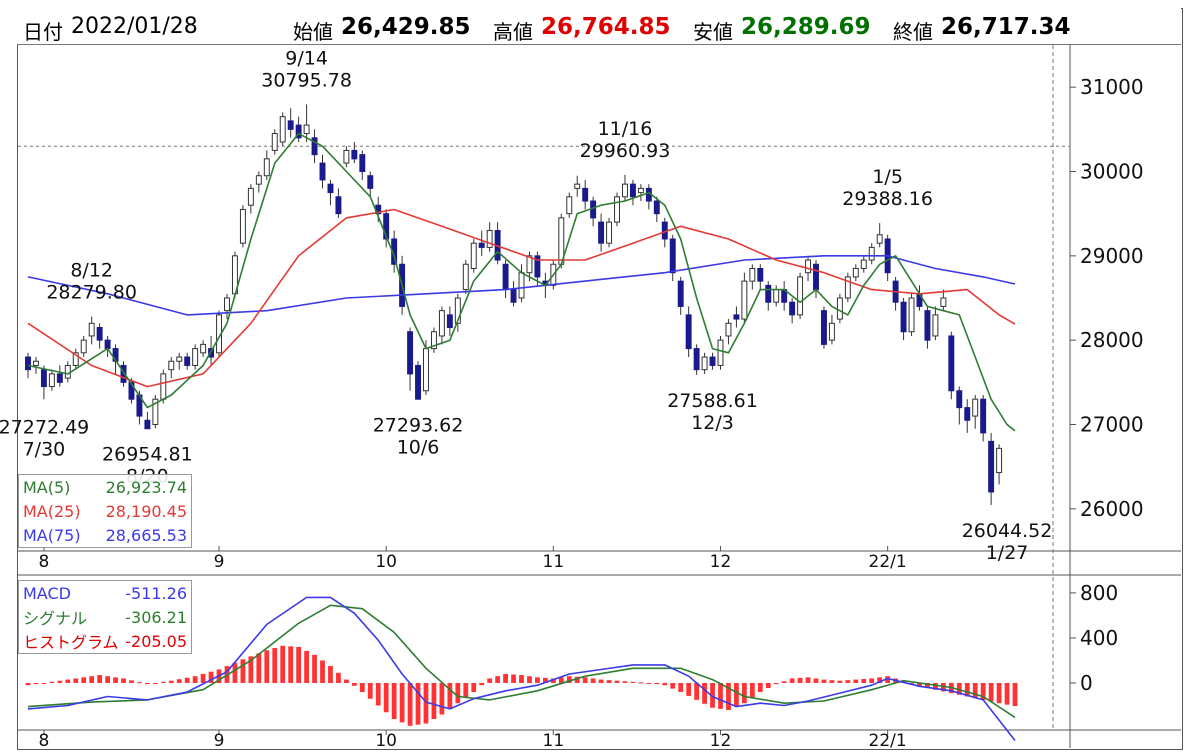  Describe the element at coordinates (712, 423) in the screenshot. I see `annotation-date-label: 12/3` at that location.